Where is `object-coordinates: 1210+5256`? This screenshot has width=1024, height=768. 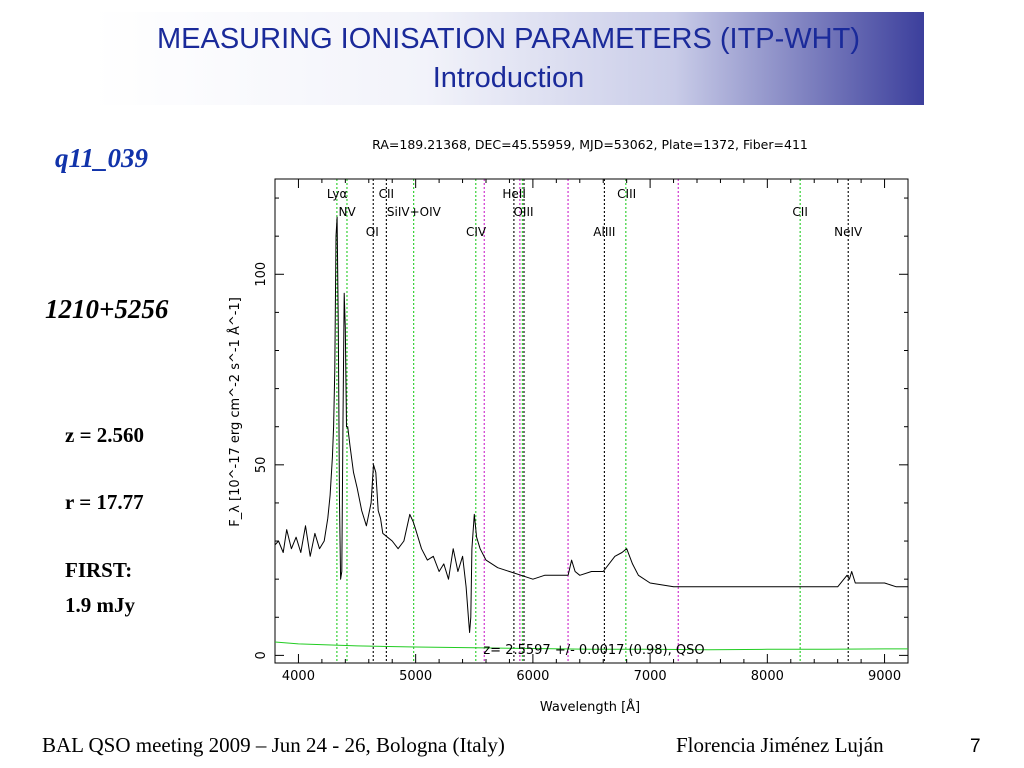 object-coordinates: 1210+5256 is located at coordinates (107, 309).